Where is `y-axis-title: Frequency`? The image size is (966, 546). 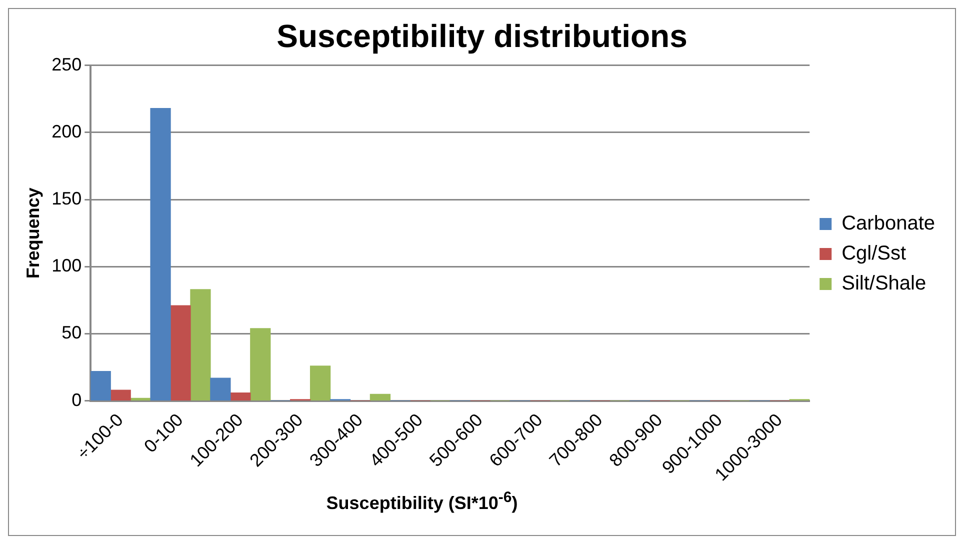
y-axis-title: Frequency is located at coordinates (32, 233).